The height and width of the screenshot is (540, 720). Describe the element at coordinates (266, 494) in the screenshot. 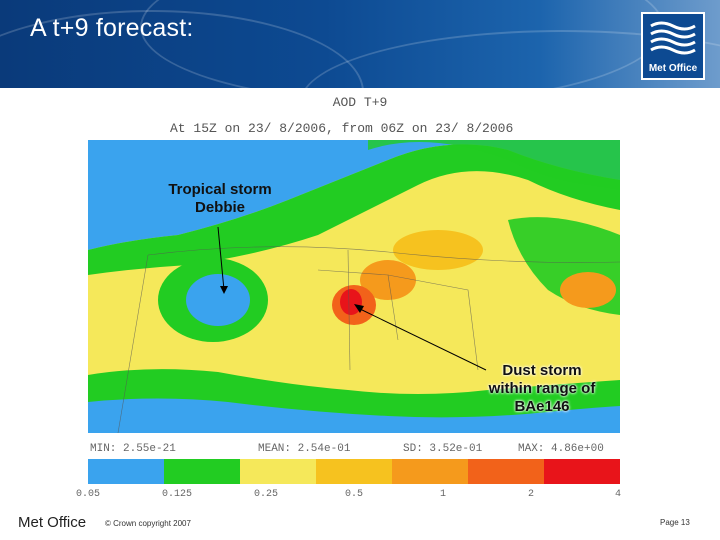

I see `scale-tick: 0.25` at that location.